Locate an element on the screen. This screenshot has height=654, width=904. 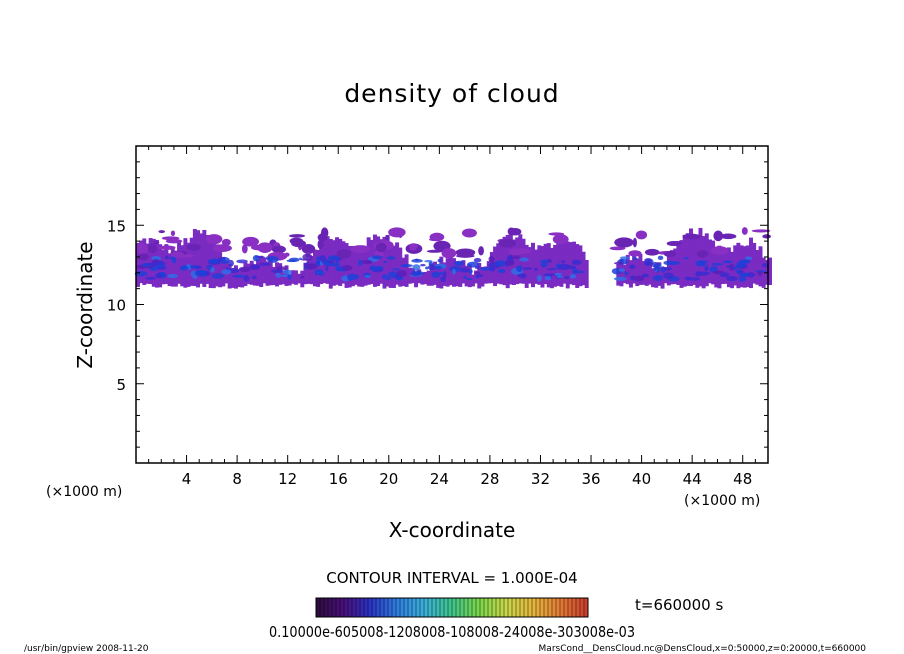
x-tick-label: 24 is located at coordinates (439, 479).